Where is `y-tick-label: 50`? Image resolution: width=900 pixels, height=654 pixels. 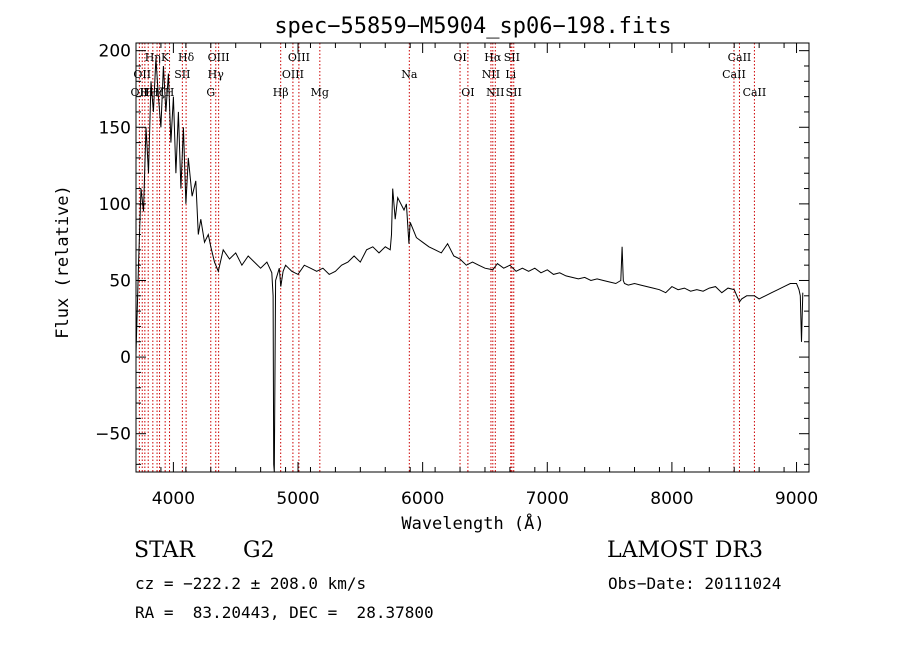 y-tick-label: 50 is located at coordinates (120, 281).